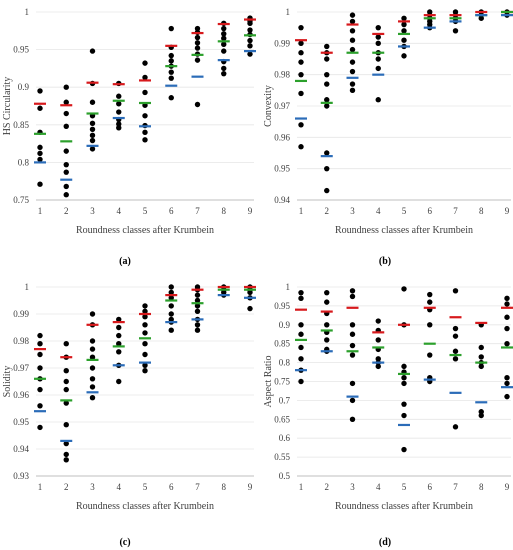 This screenshot has height=550, width=513. I want to click on x-axis-title: Roundness classes after Krumbein, so click(404, 230).